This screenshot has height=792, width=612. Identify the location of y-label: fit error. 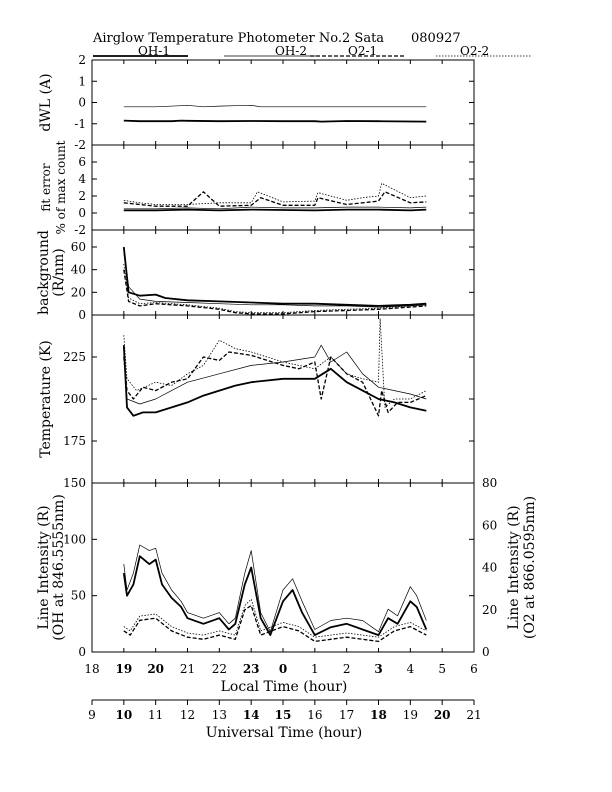
(46, 187).